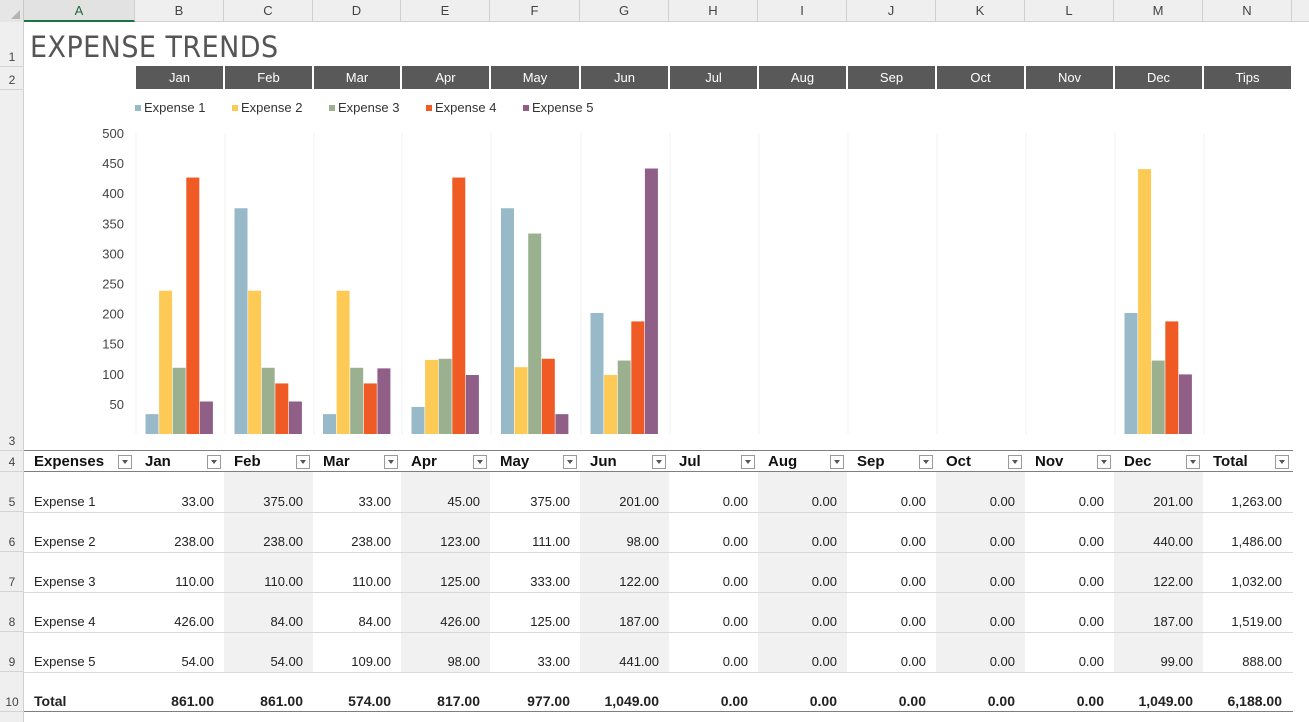 The width and height of the screenshot is (1309, 722). What do you see at coordinates (1255, 701) in the screenshot?
I see `total-cell: 6,188.00` at bounding box center [1255, 701].